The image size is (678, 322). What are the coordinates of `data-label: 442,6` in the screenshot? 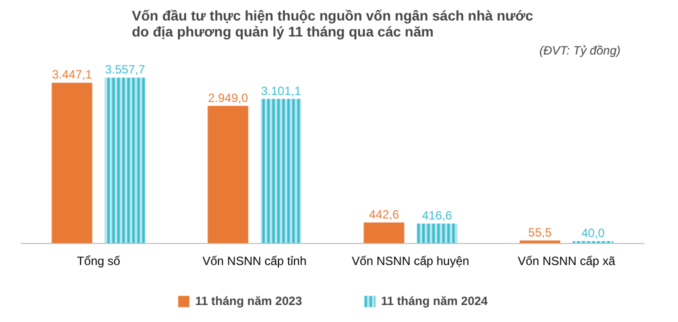 It's located at (384, 214).